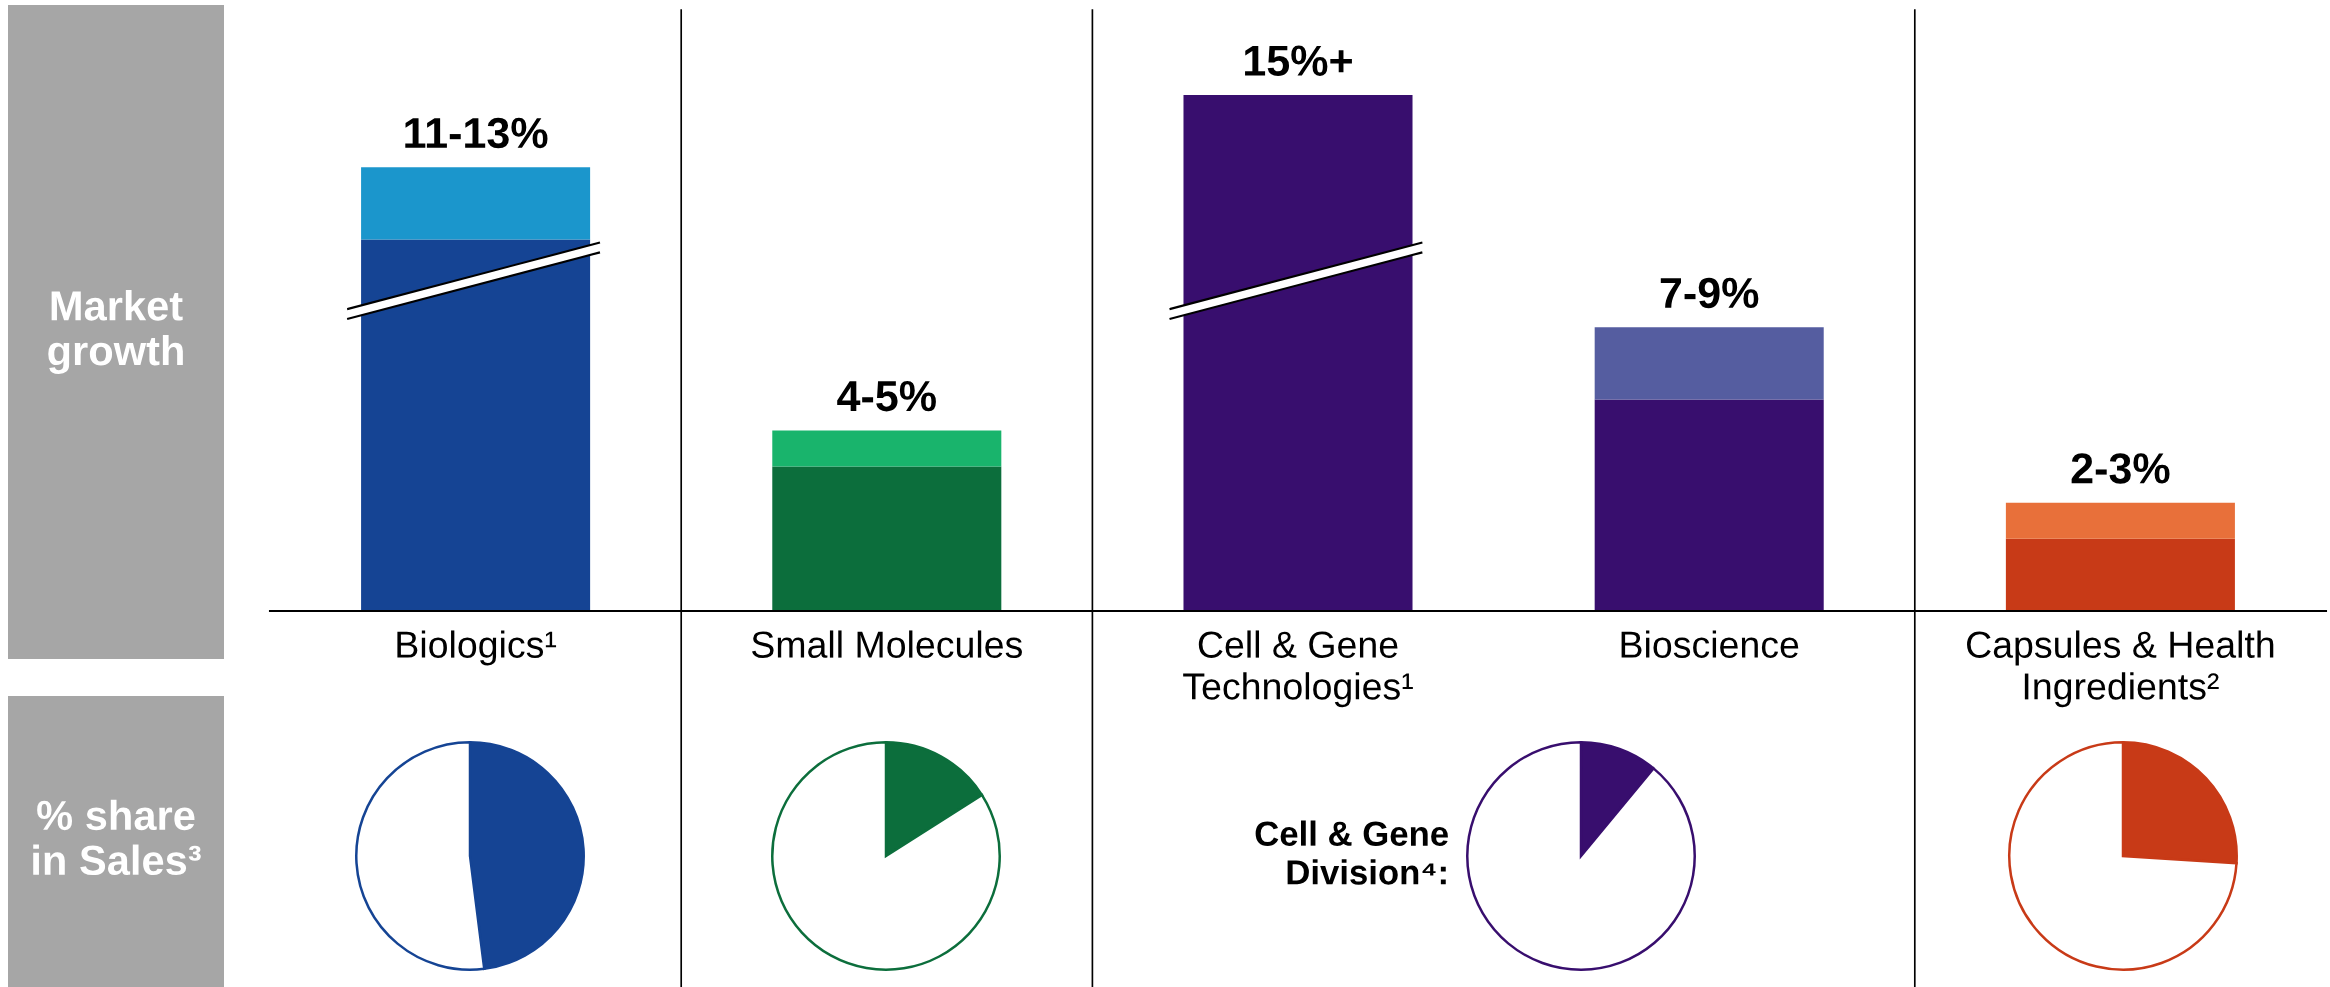  I want to click on text: Cell & Gene Division⁴:, so click(1351, 852).